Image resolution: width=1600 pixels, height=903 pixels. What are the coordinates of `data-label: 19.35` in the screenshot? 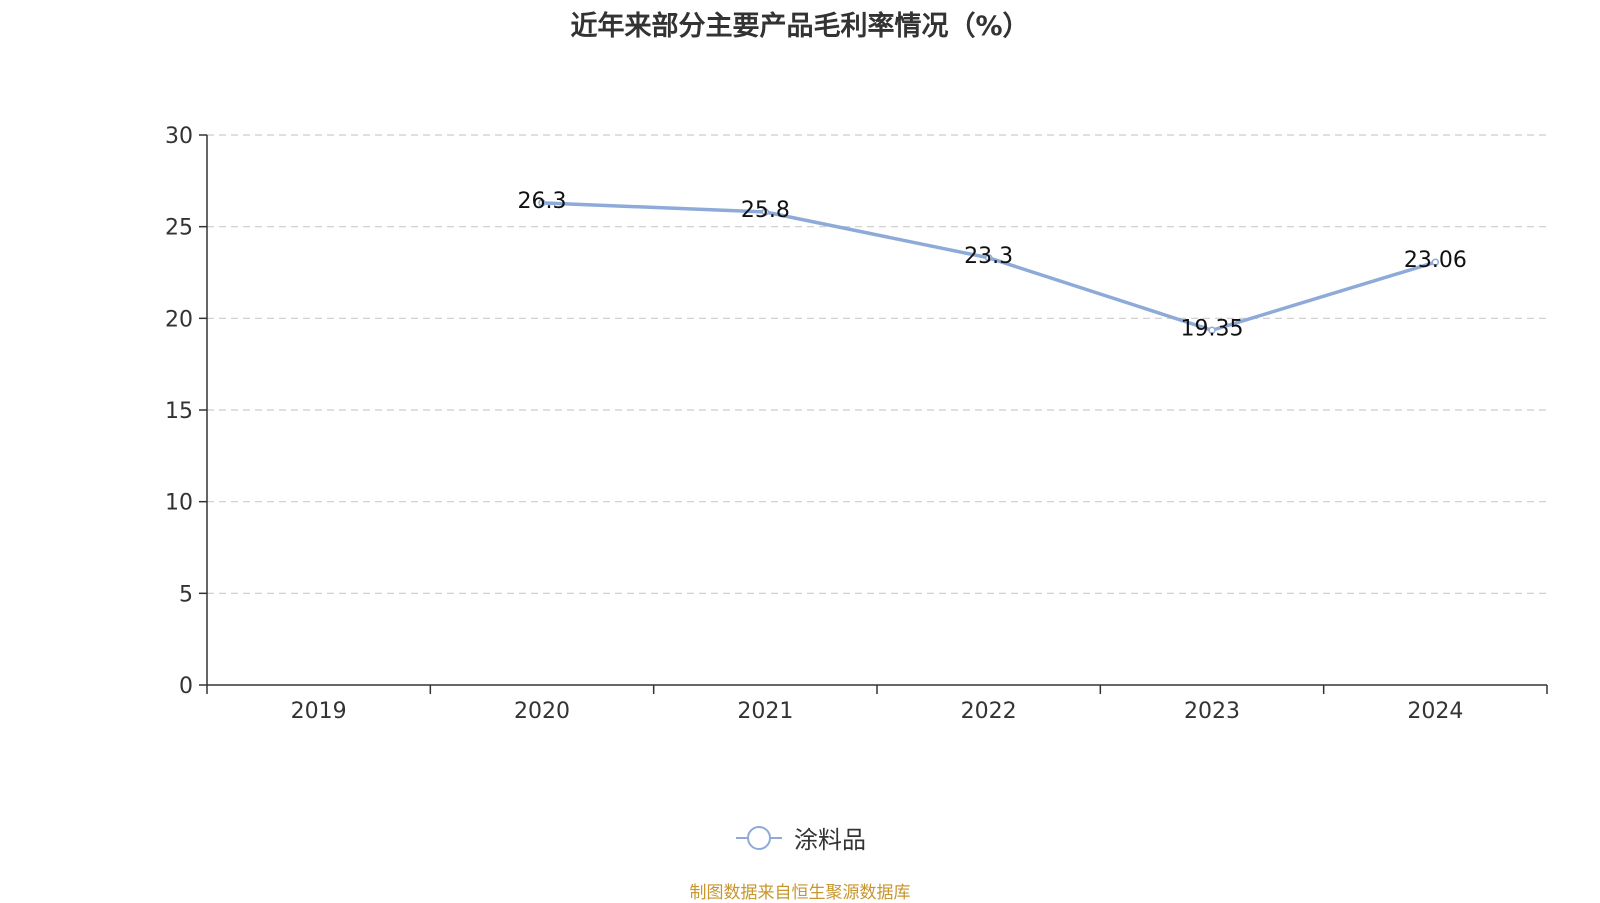 It's located at (1212, 328).